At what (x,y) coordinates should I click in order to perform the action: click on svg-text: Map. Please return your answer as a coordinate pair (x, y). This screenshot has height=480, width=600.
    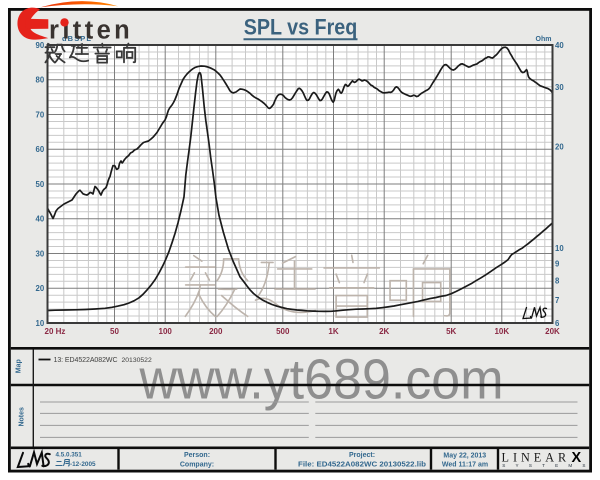
    Looking at the image, I should click on (19, 366).